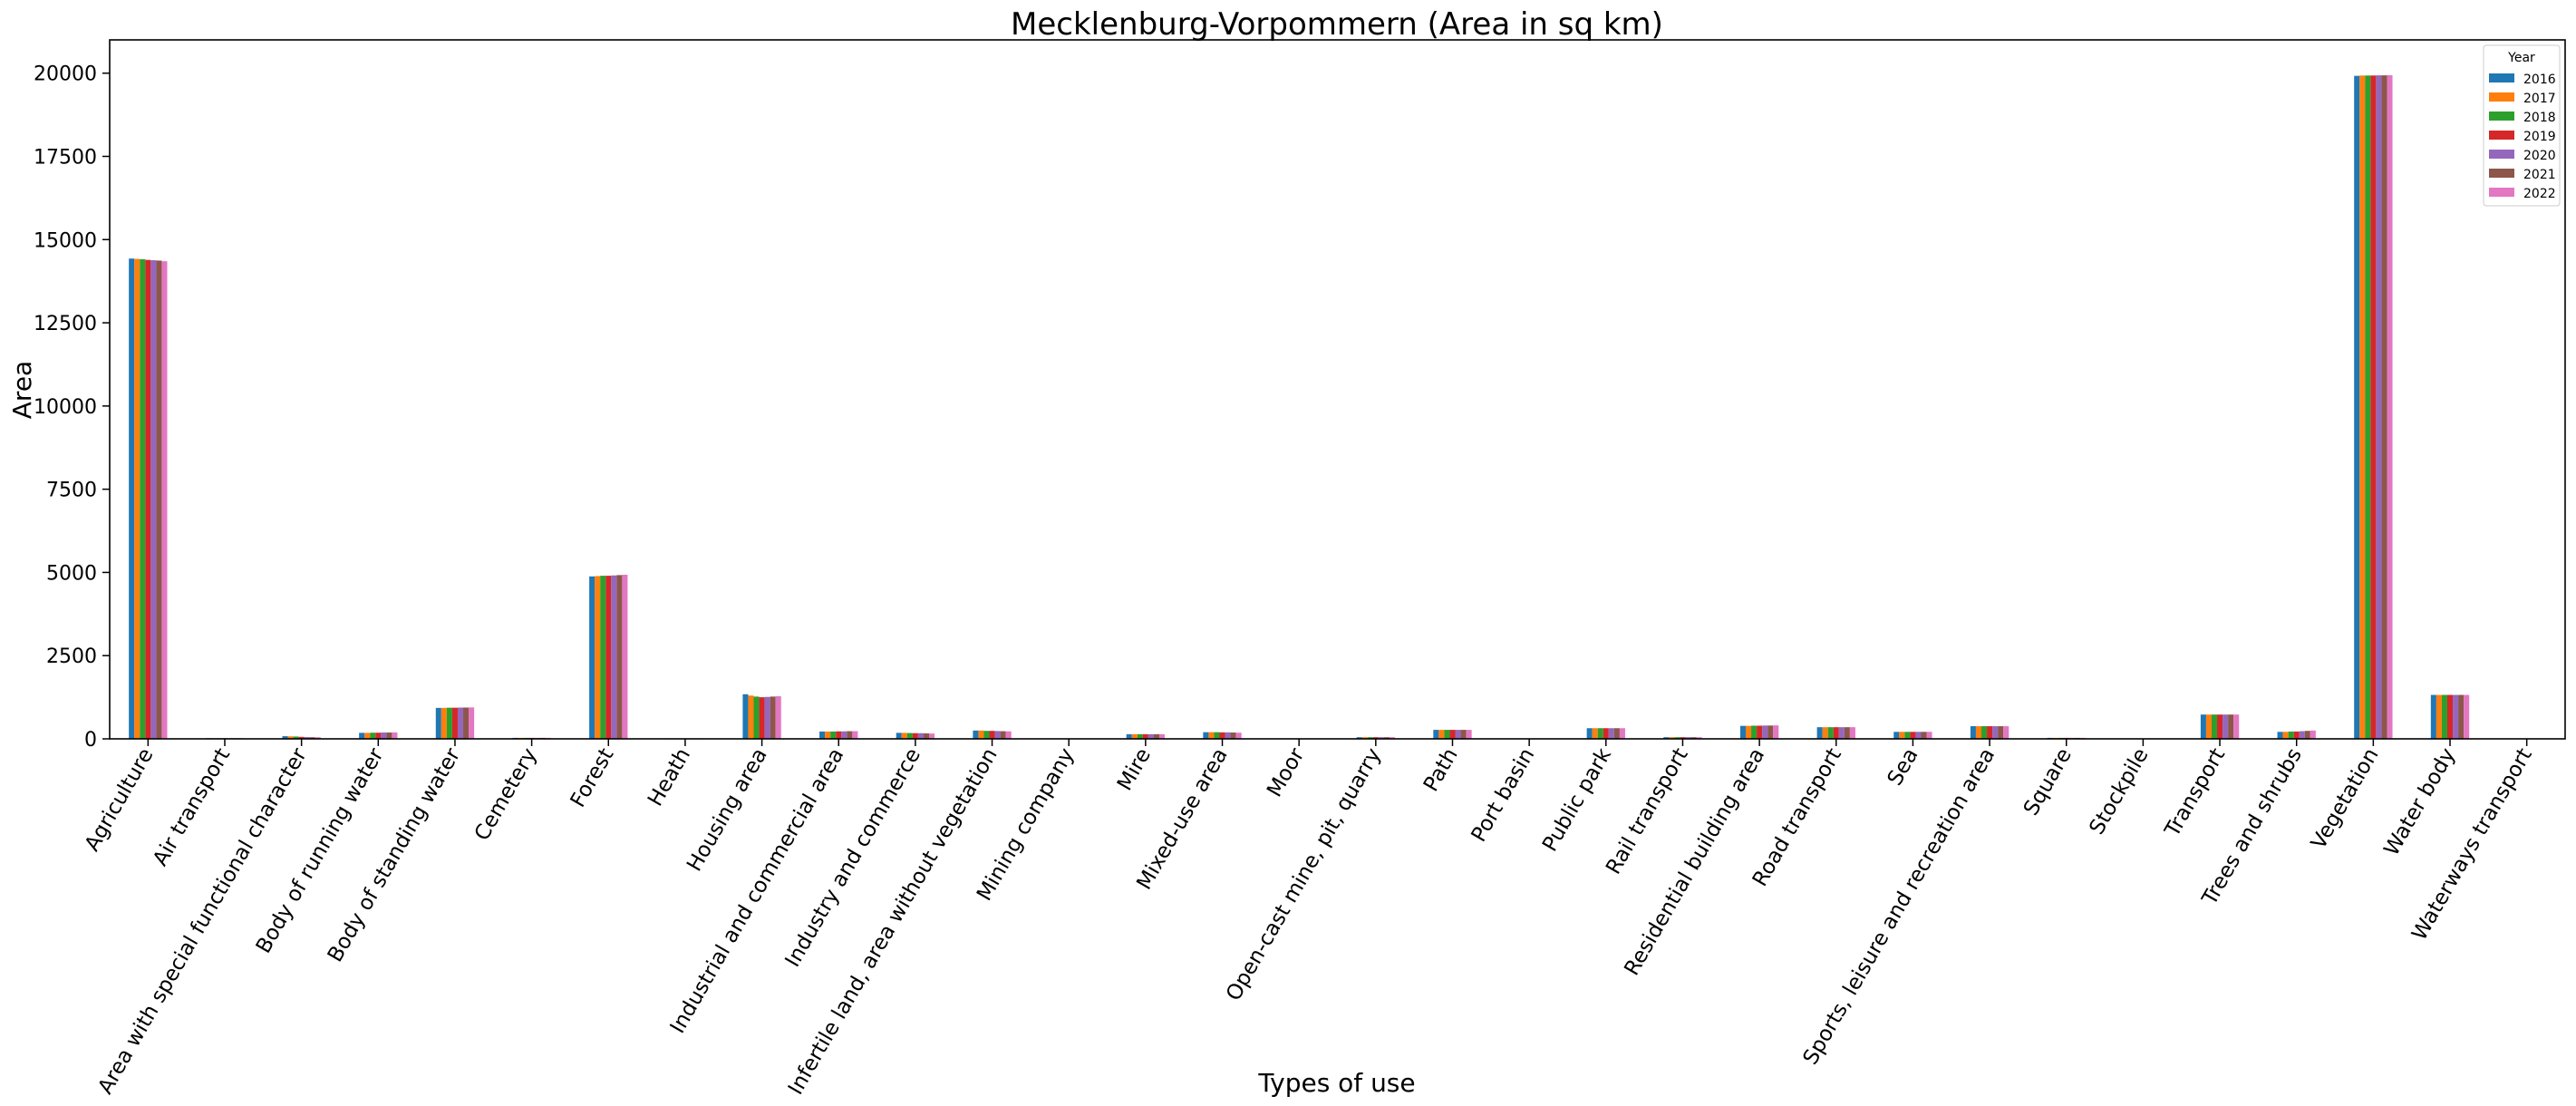 This screenshot has height=1106, width=2576. What do you see at coordinates (65, 324) in the screenshot?
I see `y-tick-label: 12500` at bounding box center [65, 324].